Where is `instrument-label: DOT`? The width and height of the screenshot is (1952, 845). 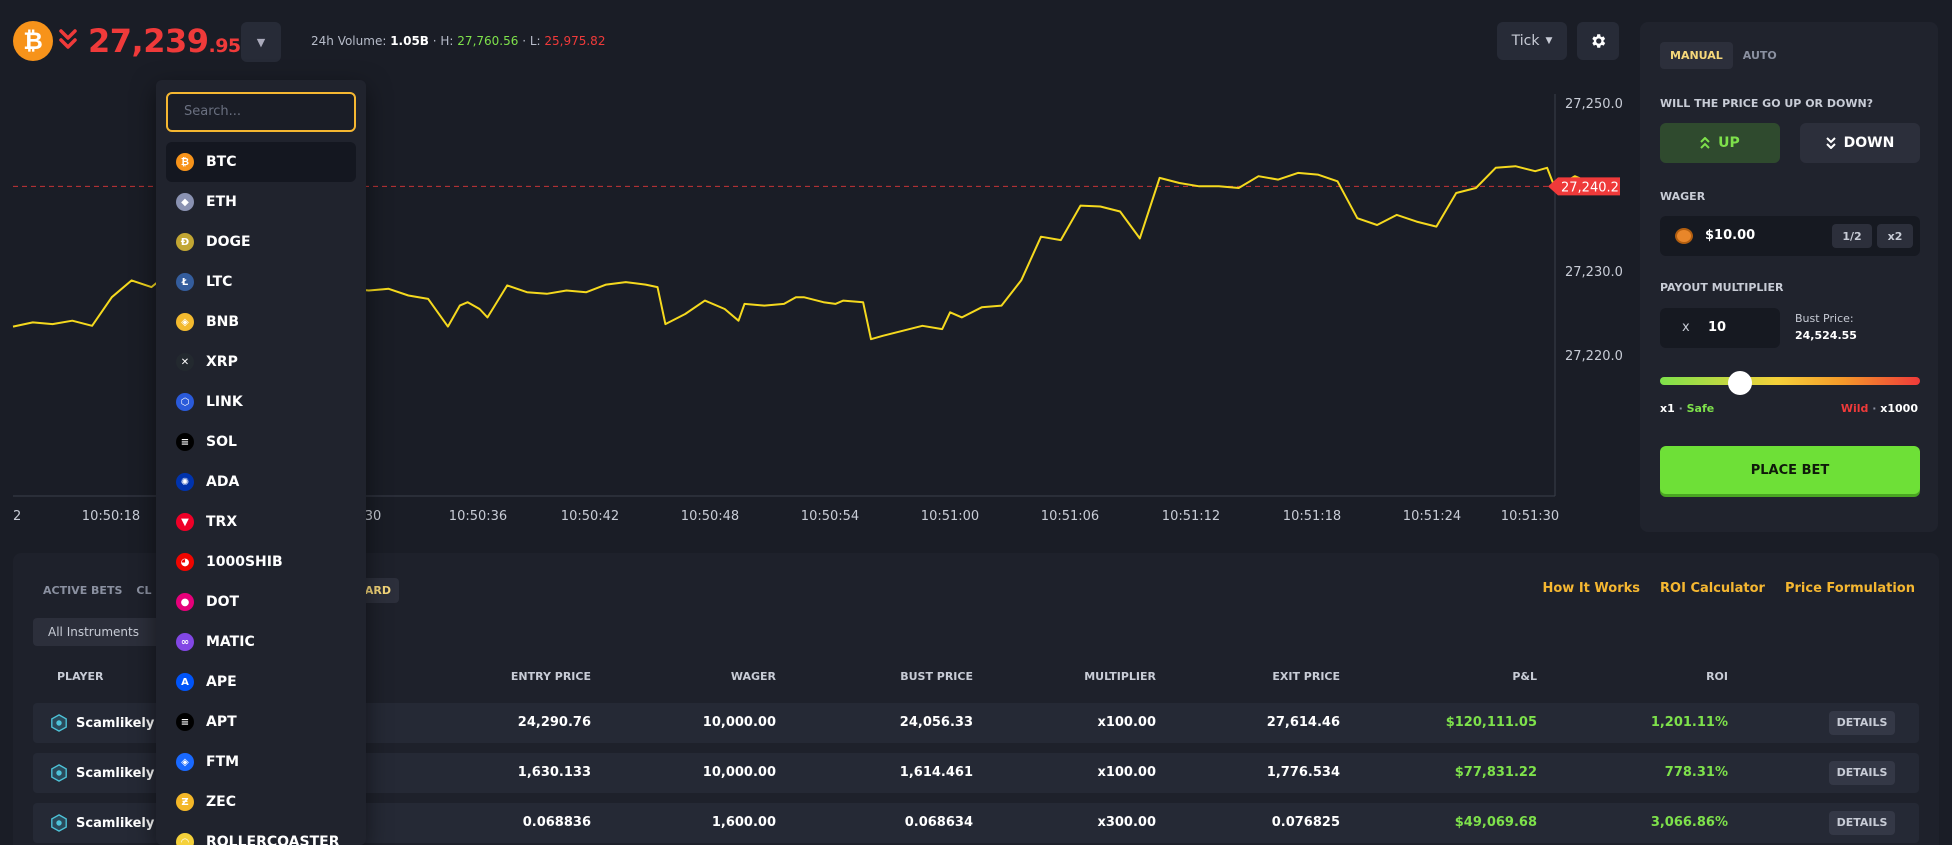 instrument-label: DOT is located at coordinates (223, 602).